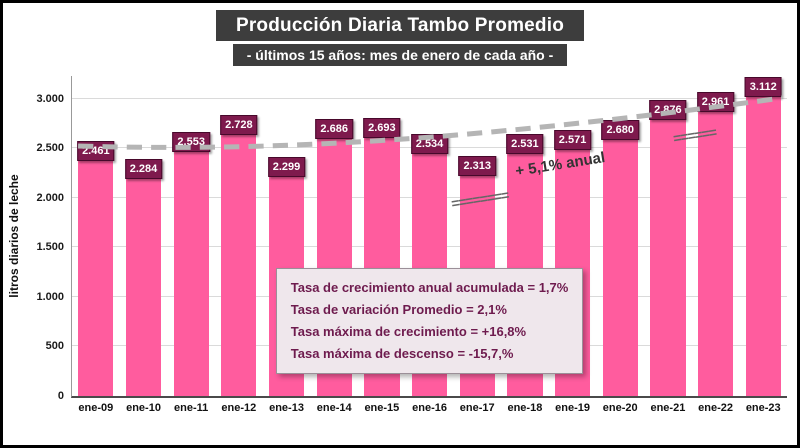  I want to click on bar-value-label: 2.553, so click(191, 142).